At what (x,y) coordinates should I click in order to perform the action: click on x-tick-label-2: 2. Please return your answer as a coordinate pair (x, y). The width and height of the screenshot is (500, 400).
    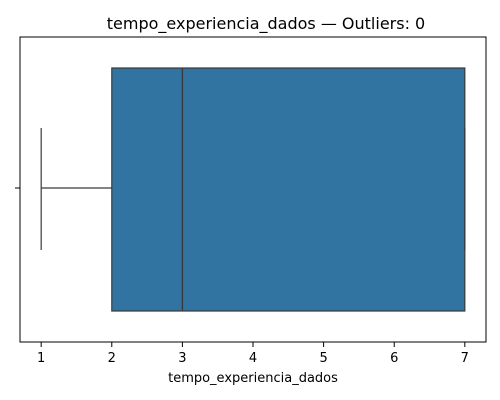
    Looking at the image, I should click on (112, 358).